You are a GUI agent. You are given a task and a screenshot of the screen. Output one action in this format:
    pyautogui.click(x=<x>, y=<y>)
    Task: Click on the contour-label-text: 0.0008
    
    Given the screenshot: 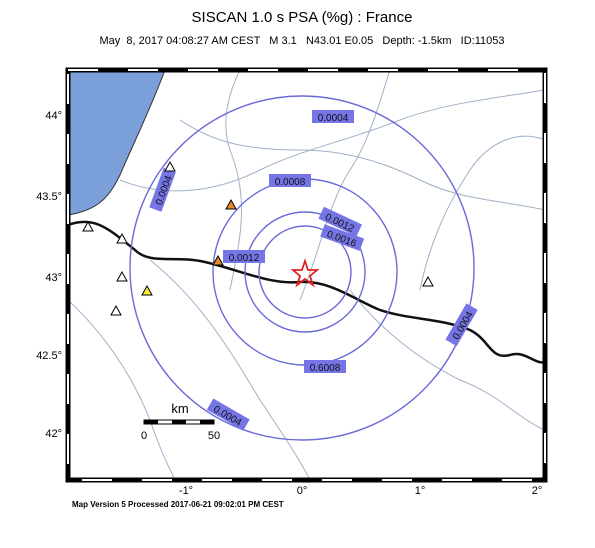 What is the action you would take?
    pyautogui.click(x=290, y=182)
    